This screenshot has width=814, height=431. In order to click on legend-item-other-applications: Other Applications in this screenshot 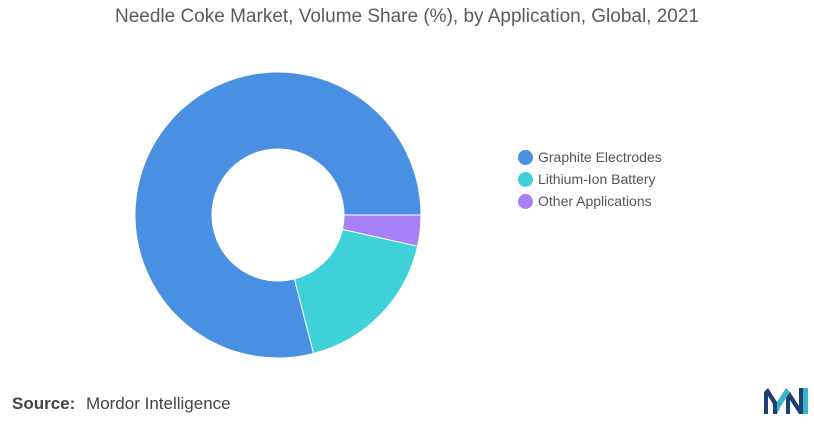, I will do `click(590, 201)`.